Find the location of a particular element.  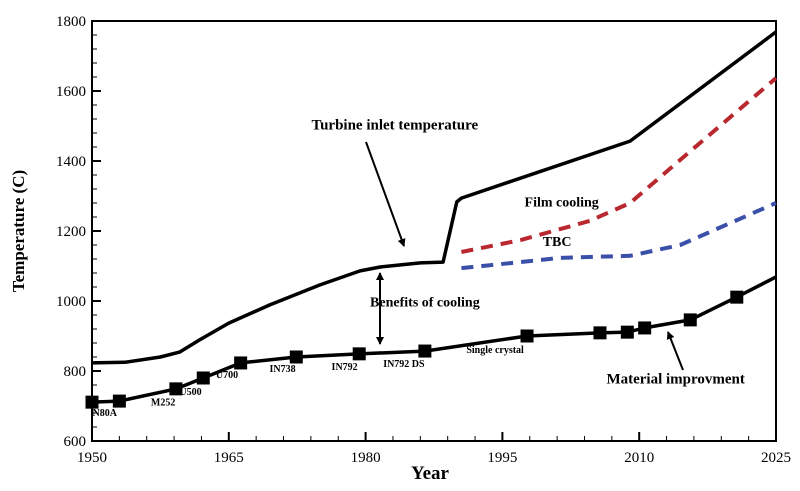

y-tick-label: 800 is located at coordinates (75, 372).